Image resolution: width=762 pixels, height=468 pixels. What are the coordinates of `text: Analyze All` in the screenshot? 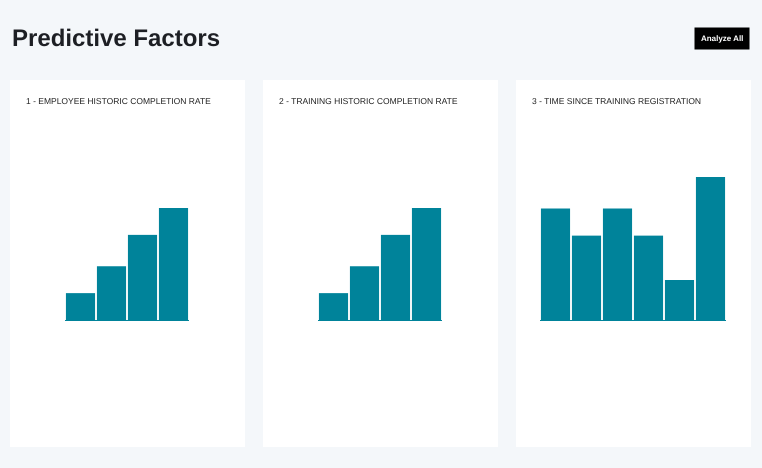 It's located at (722, 38).